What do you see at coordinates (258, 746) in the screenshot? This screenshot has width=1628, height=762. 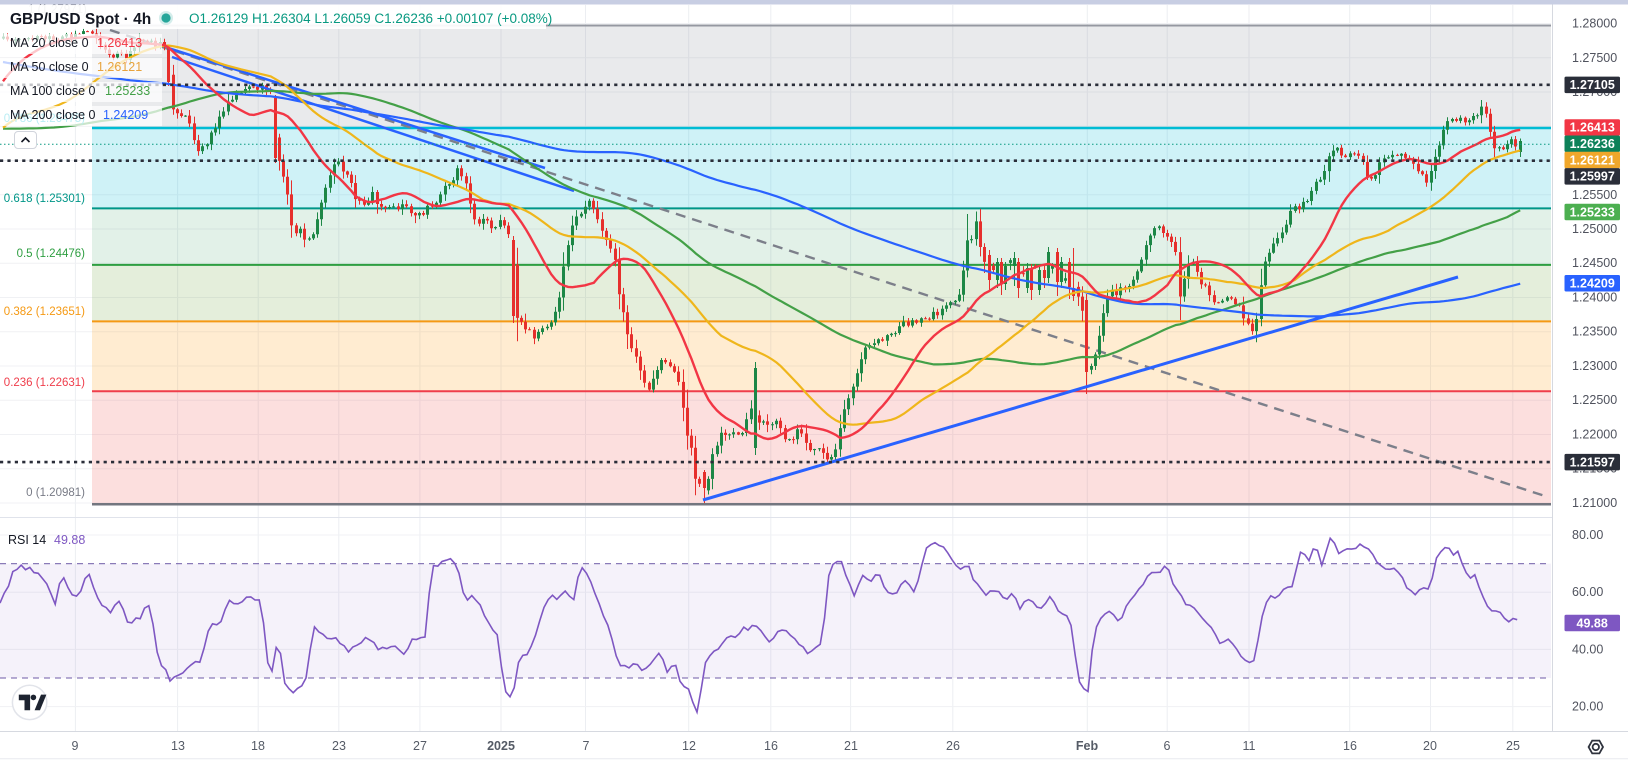 I see `svg-text: 18` at bounding box center [258, 746].